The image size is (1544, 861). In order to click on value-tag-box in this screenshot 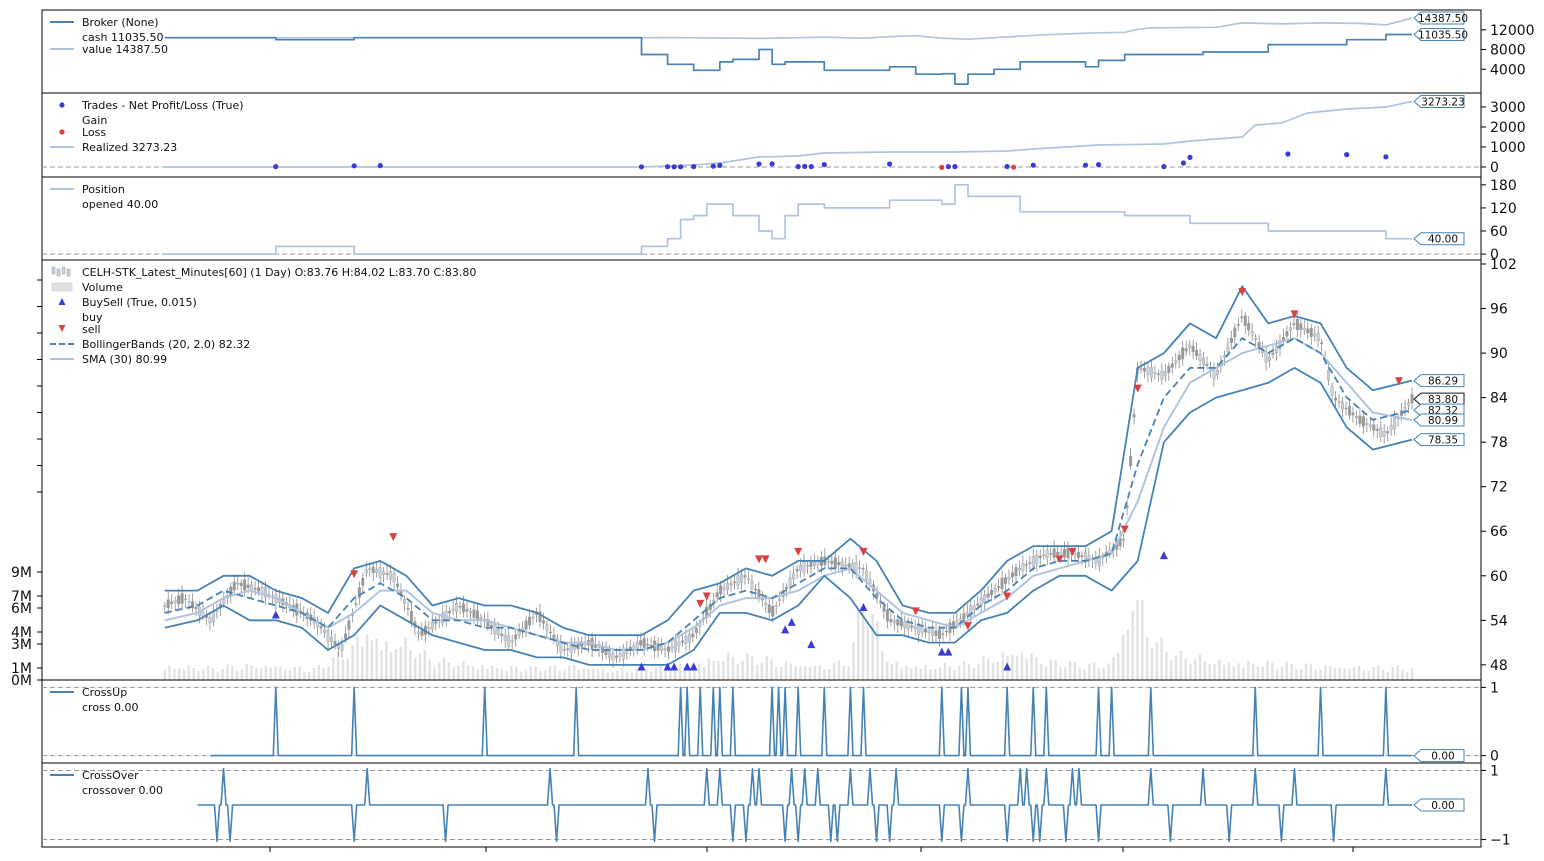, I will do `click(1439, 399)`.